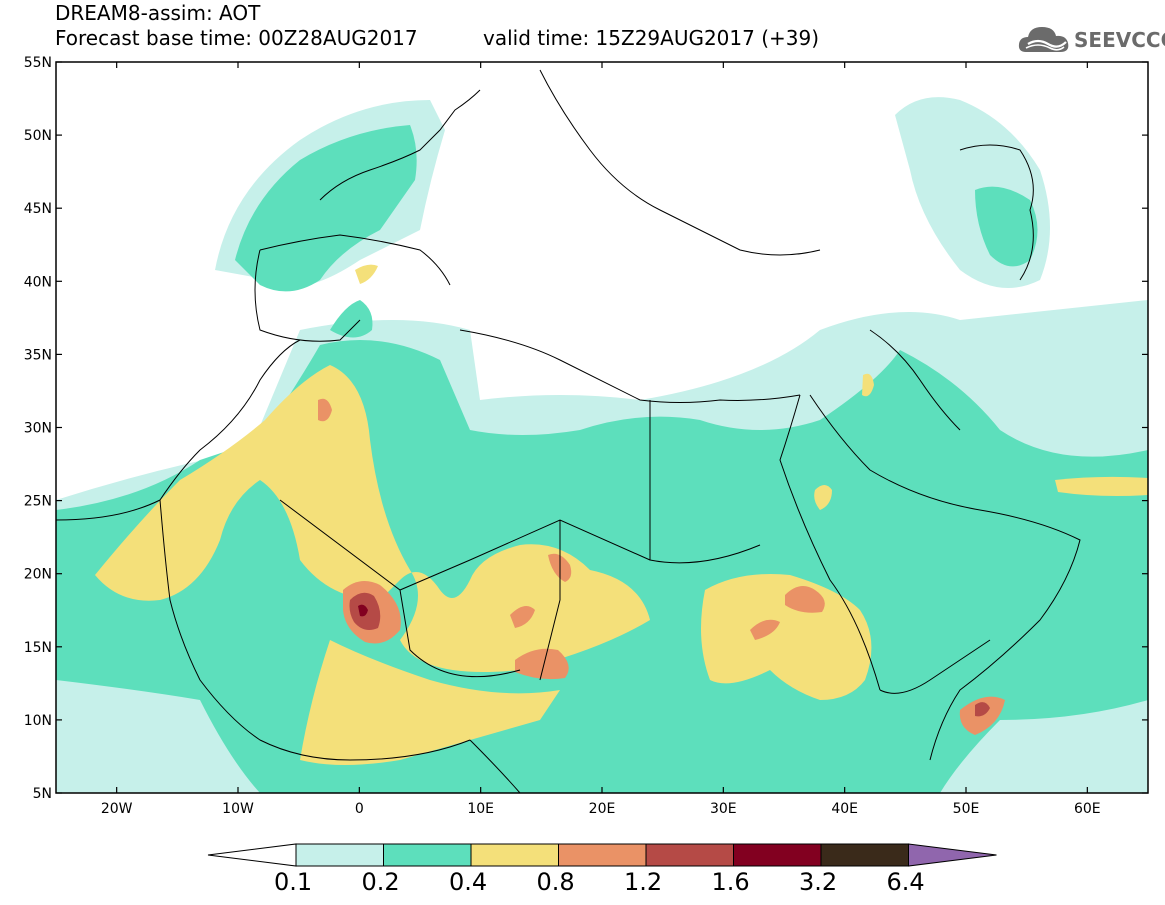 This screenshot has height=905, width=1165. What do you see at coordinates (380, 882) in the screenshot?
I see `colorbar-label: 0.2` at bounding box center [380, 882].